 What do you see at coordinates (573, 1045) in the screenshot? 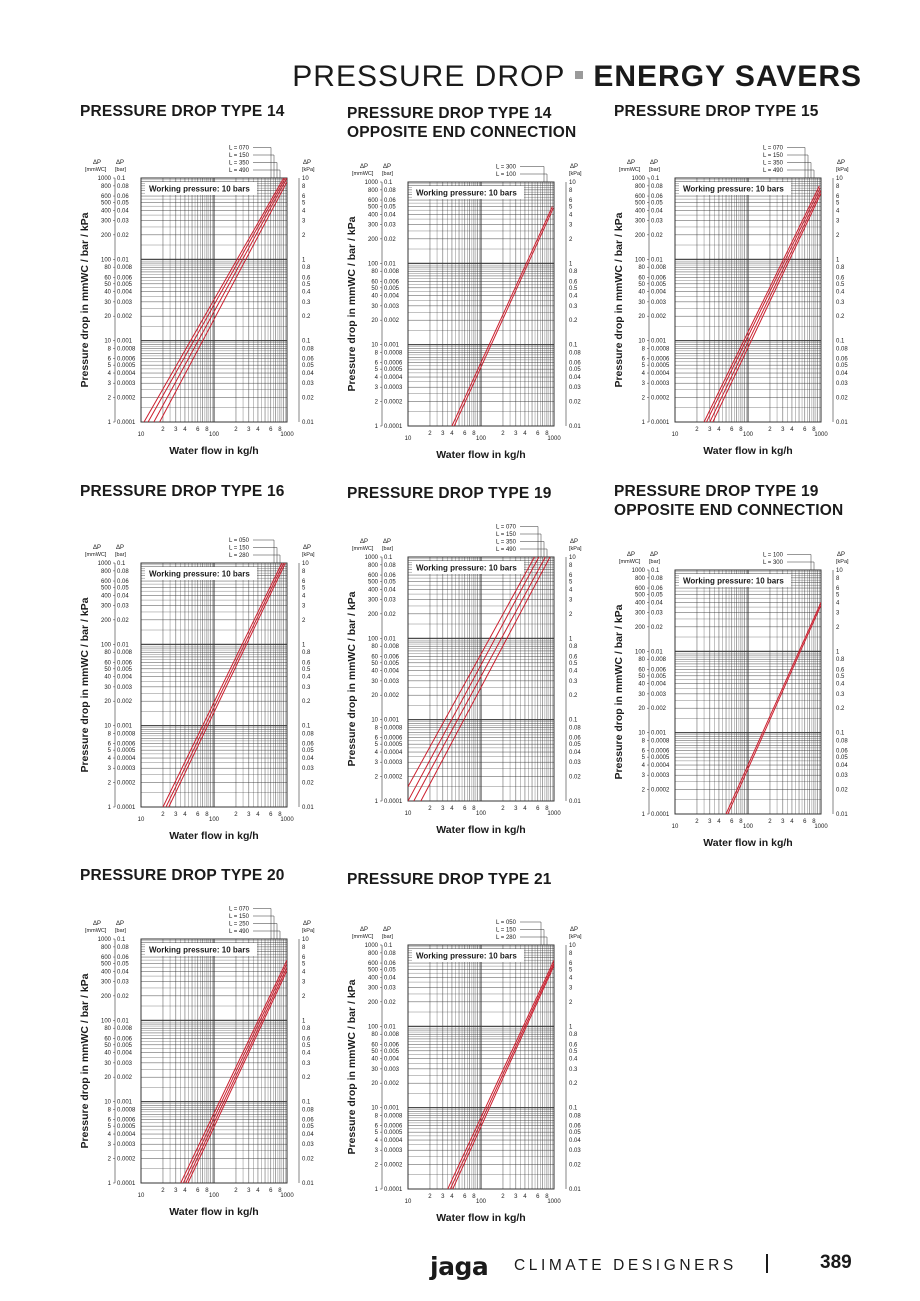
I see `kpa-tick-label: 0.6` at bounding box center [573, 1045].